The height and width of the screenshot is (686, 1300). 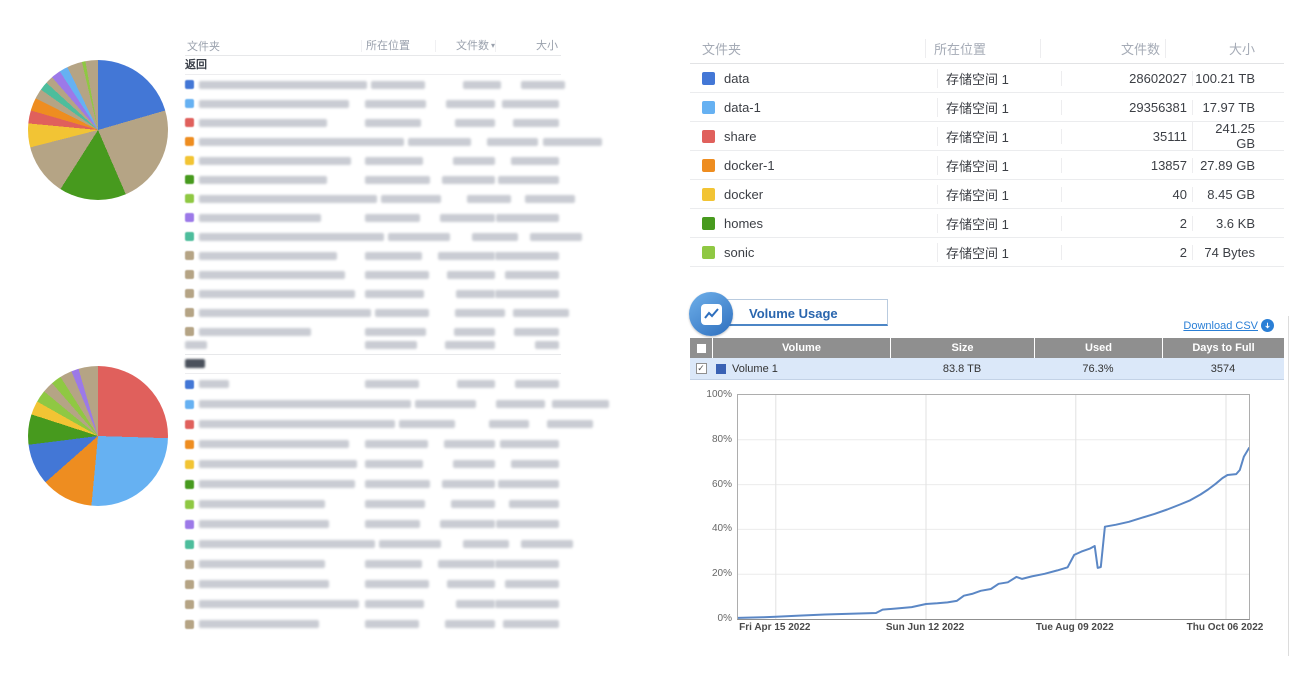 I want to click on back-link, so click(x=373, y=364).